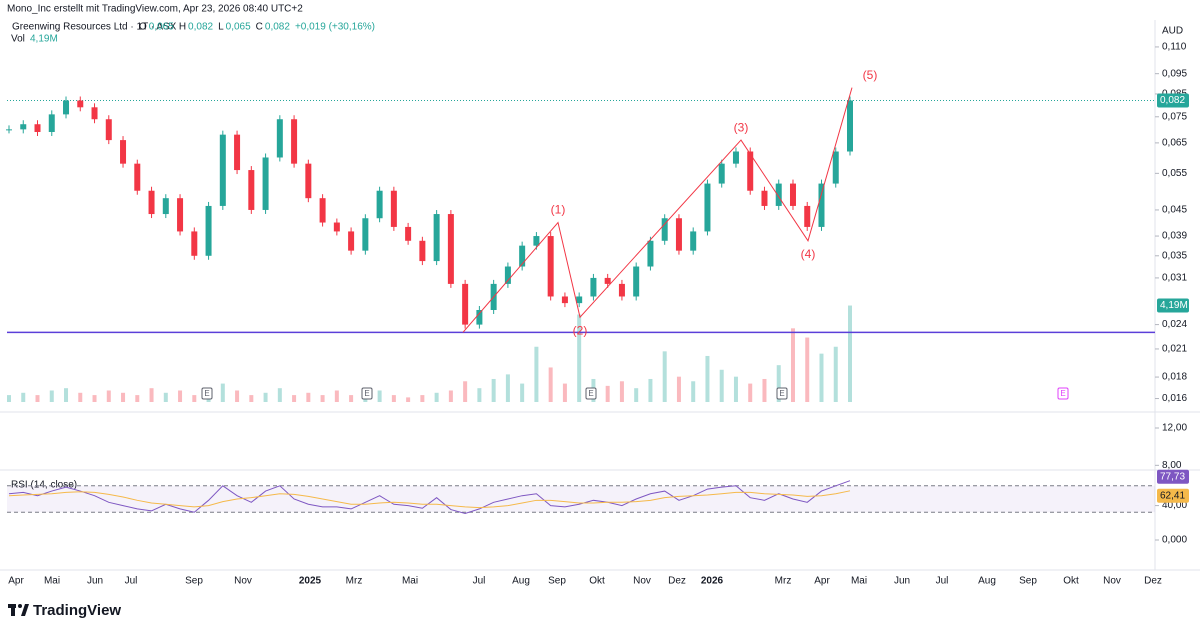 This screenshot has height=630, width=1200. I want to click on y-tick-label: 40,00, so click(1174, 505).